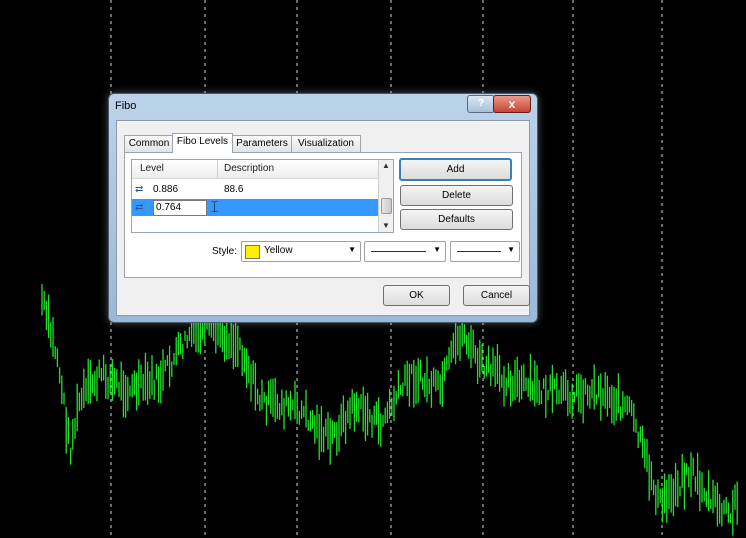  What do you see at coordinates (255, 207) in the screenshot?
I see `level-row-selected: ⇄ 0.764 𝙸` at bounding box center [255, 207].